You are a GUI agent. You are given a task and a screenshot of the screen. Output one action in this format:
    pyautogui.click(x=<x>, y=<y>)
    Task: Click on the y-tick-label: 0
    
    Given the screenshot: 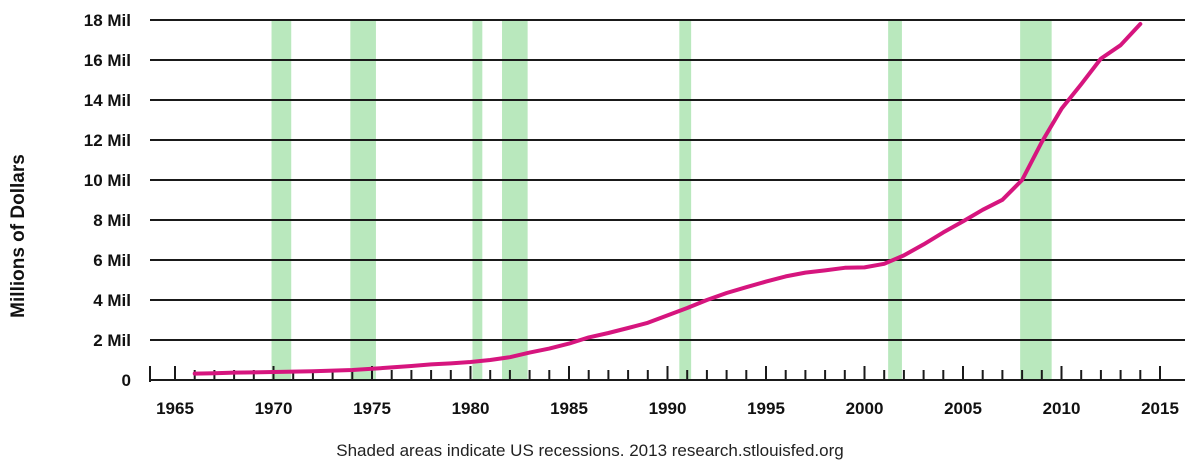 What is the action you would take?
    pyautogui.click(x=126, y=380)
    